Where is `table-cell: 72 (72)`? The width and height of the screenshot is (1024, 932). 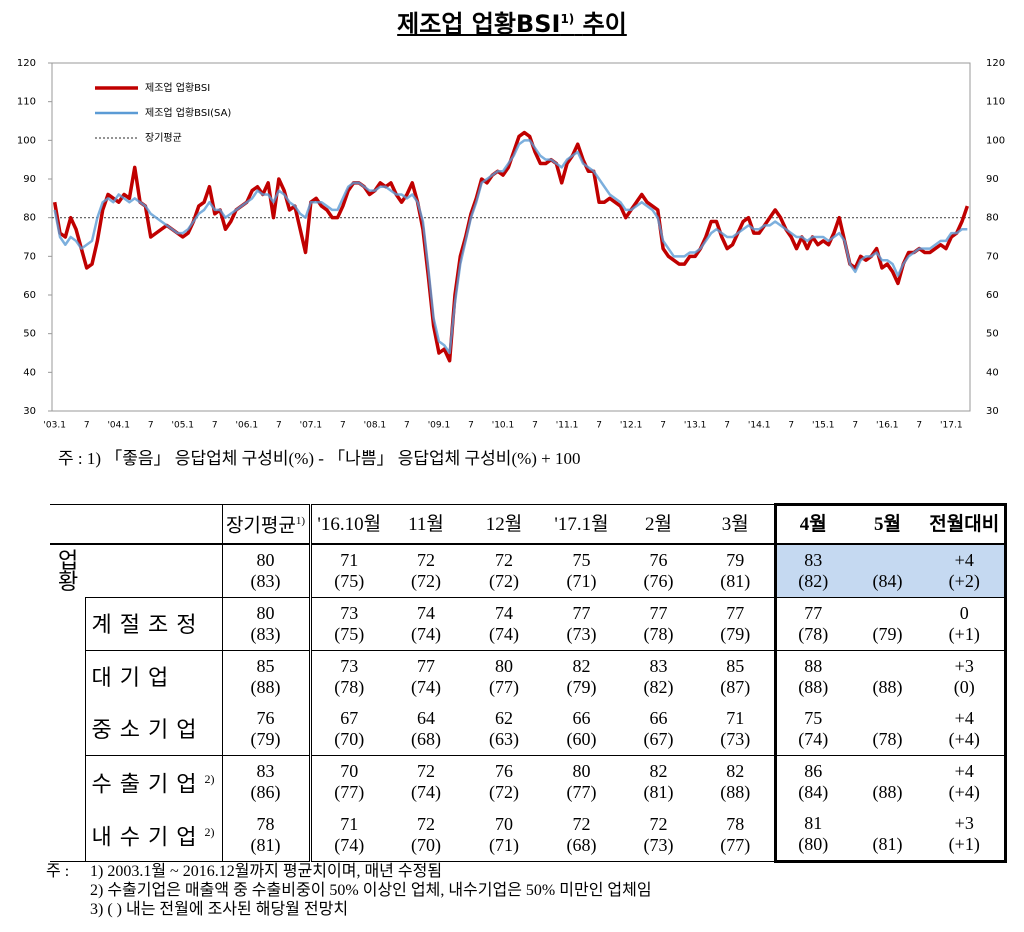
table-cell: 72 (72) is located at coordinates (426, 571).